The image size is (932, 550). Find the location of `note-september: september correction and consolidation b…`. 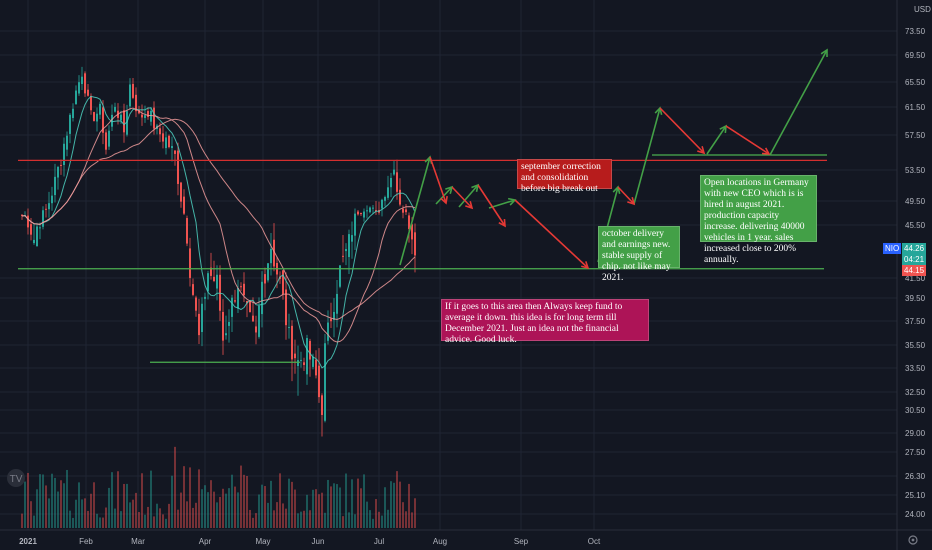

note-september: september correction and consolidation b… is located at coordinates (564, 176).